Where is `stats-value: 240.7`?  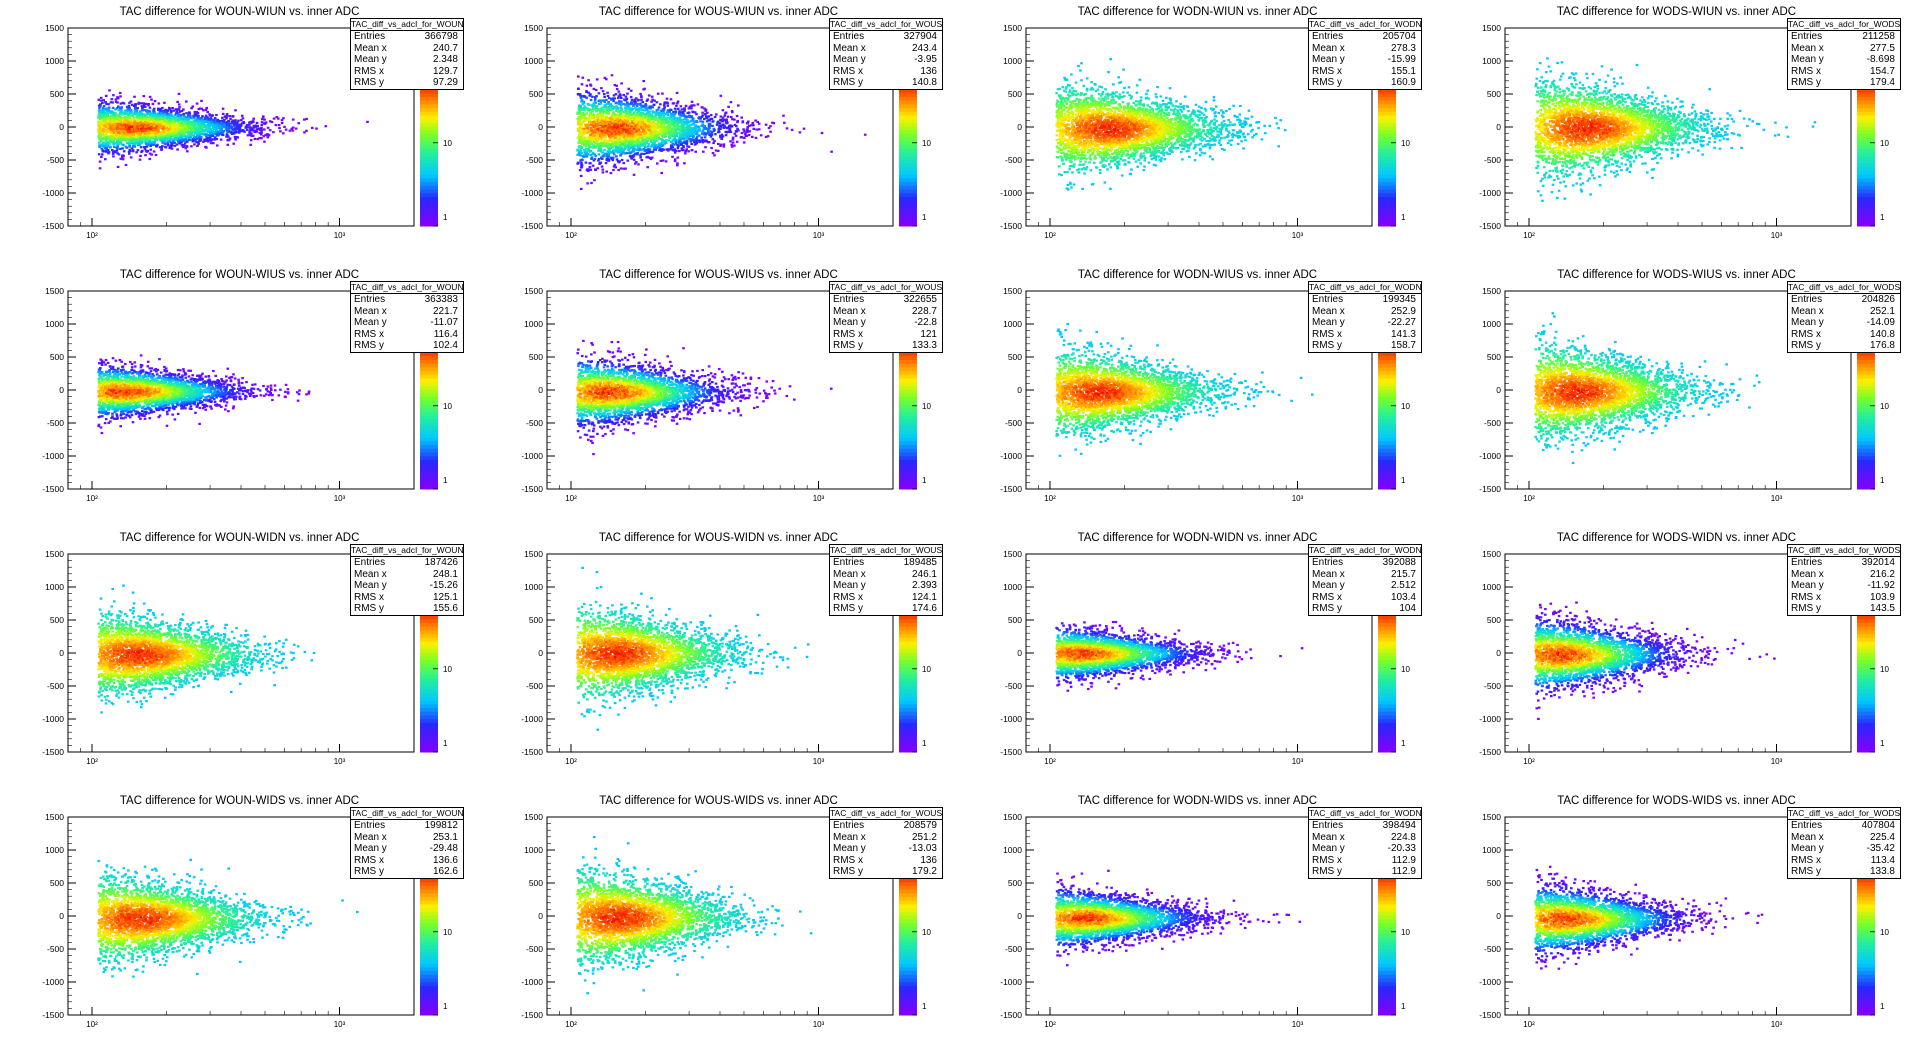
stats-value: 240.7 is located at coordinates (445, 49).